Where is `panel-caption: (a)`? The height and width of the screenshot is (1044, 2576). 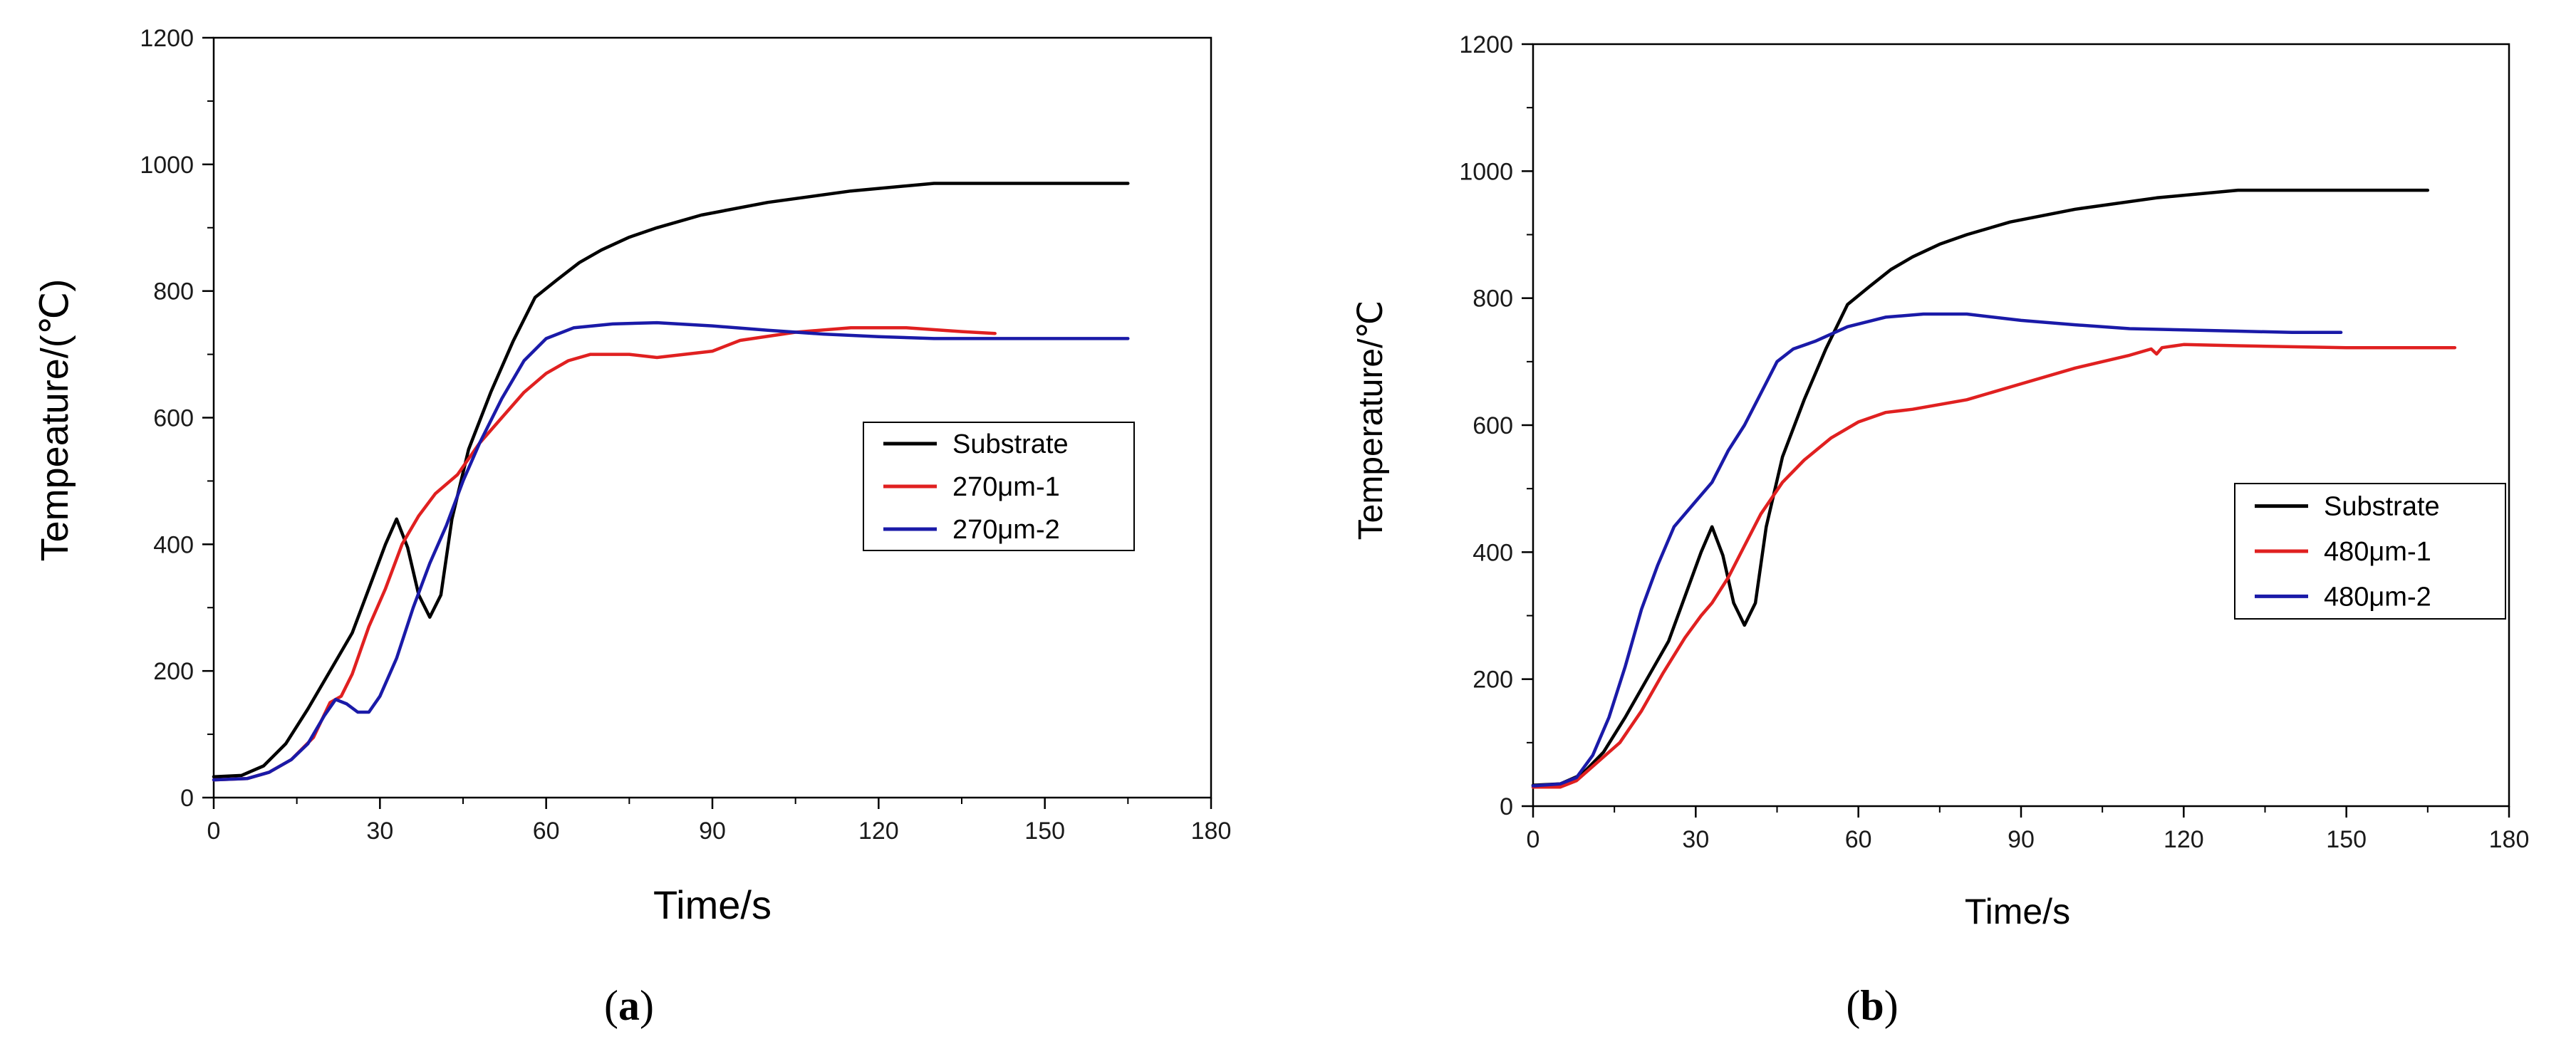
panel-caption: (a) is located at coordinates (629, 1006).